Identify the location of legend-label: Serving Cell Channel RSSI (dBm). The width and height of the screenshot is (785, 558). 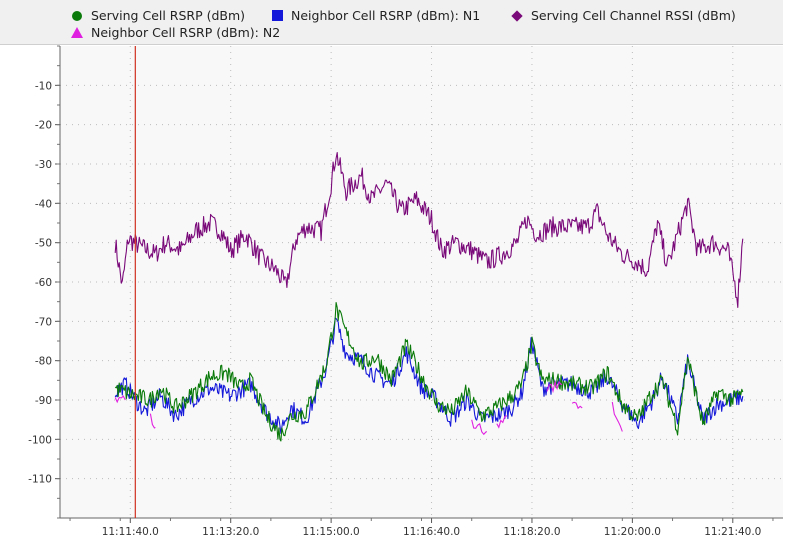
(633, 15).